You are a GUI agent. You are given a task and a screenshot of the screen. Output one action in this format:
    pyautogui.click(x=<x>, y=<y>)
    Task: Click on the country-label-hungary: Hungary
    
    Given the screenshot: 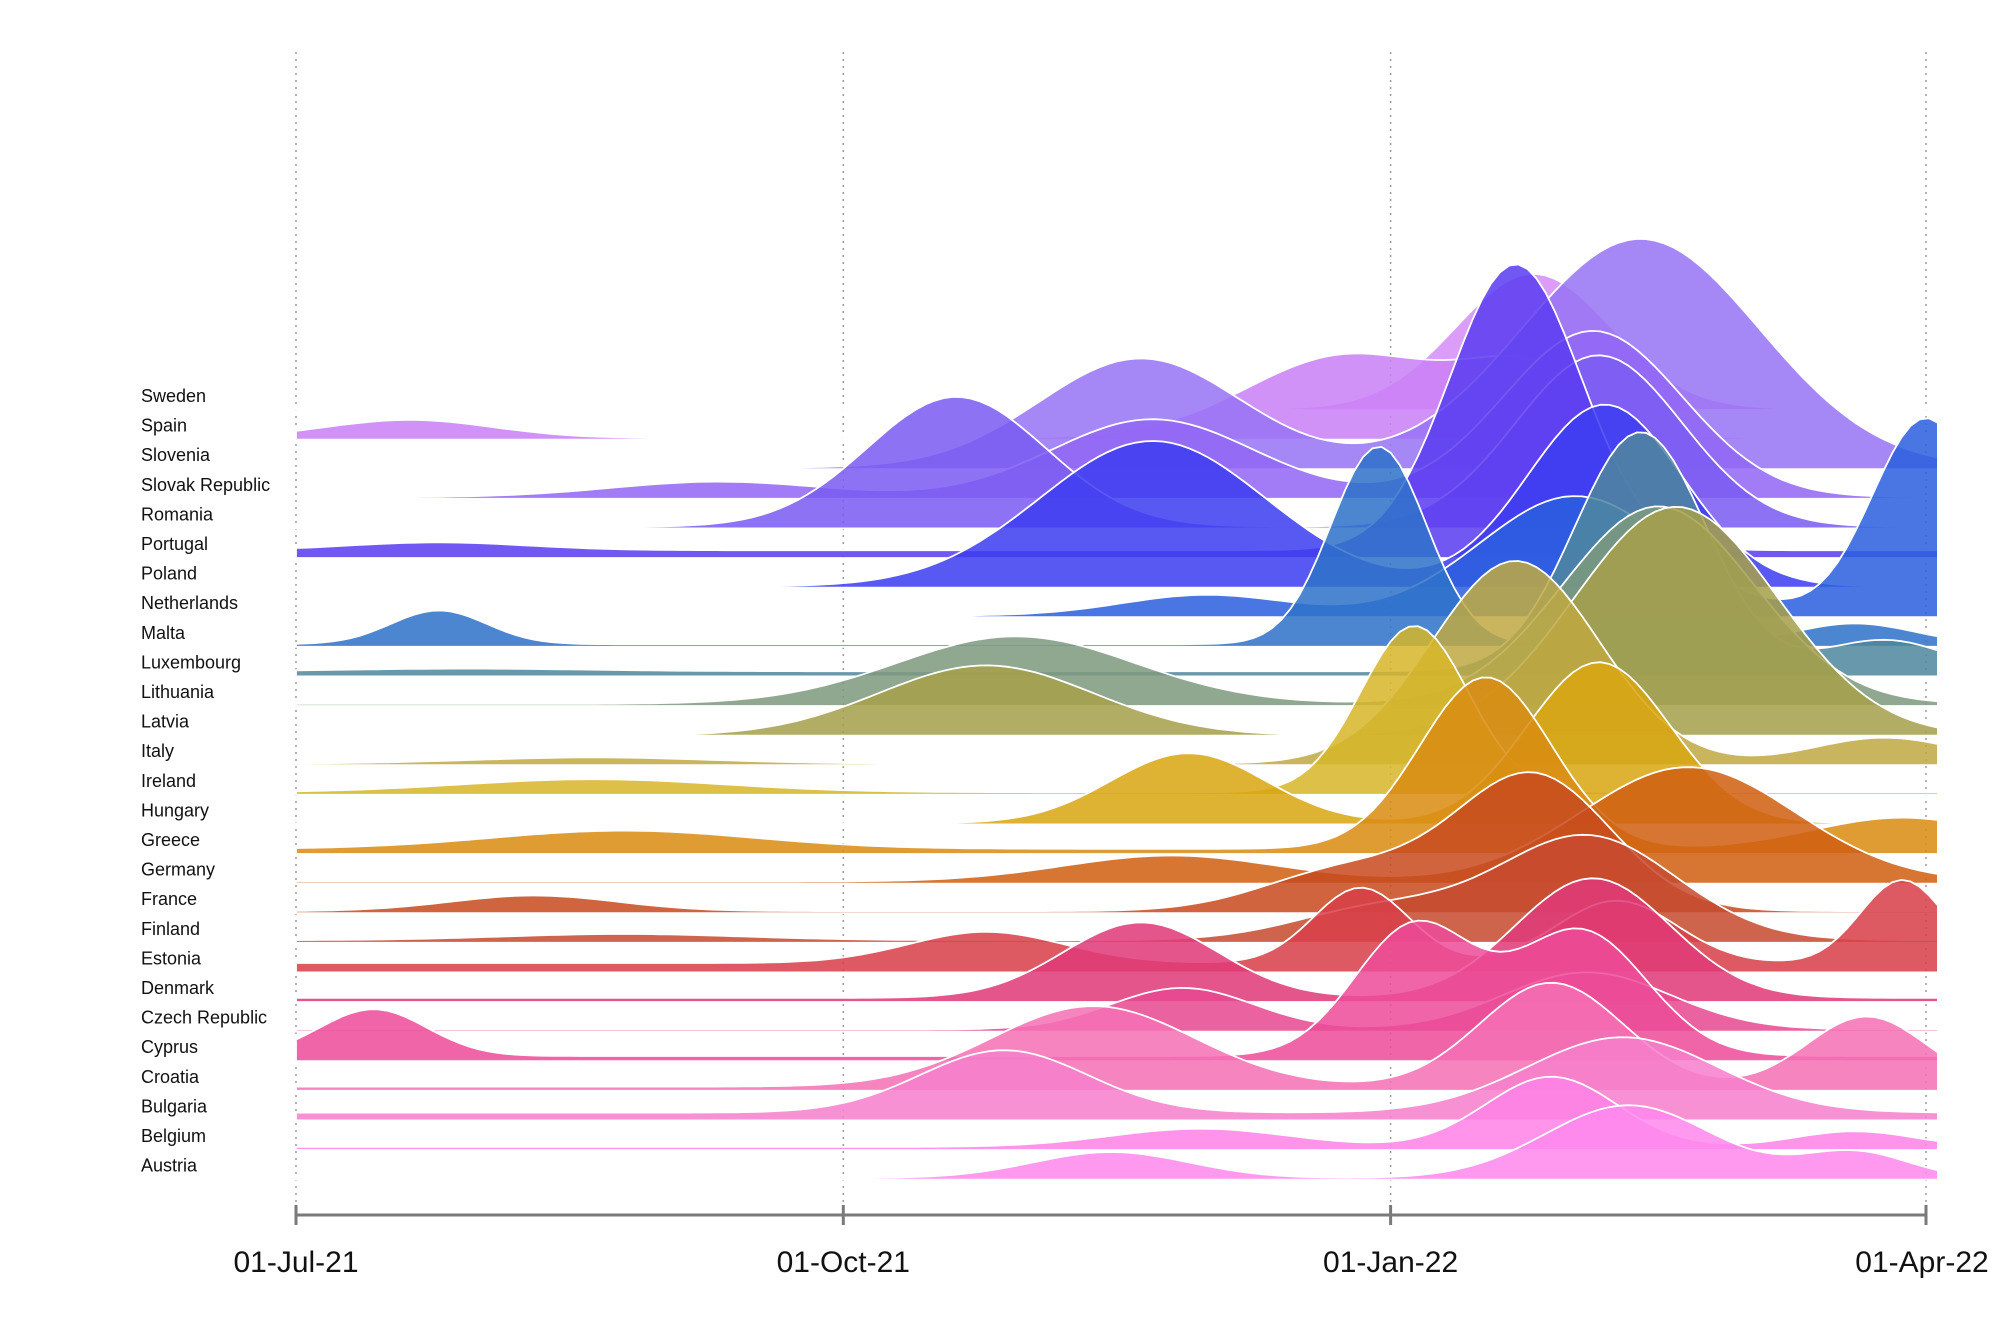 What is the action you would take?
    pyautogui.click(x=175, y=810)
    